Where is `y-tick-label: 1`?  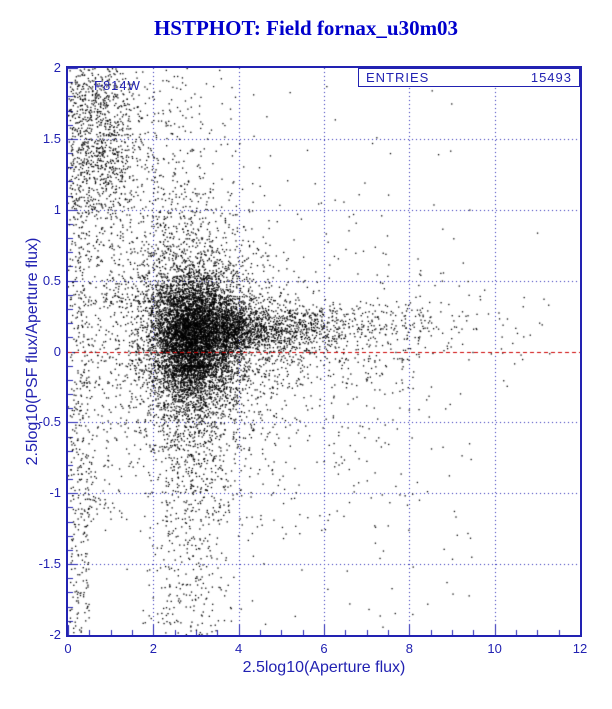
y-tick-label: 1 is located at coordinates (57, 209).